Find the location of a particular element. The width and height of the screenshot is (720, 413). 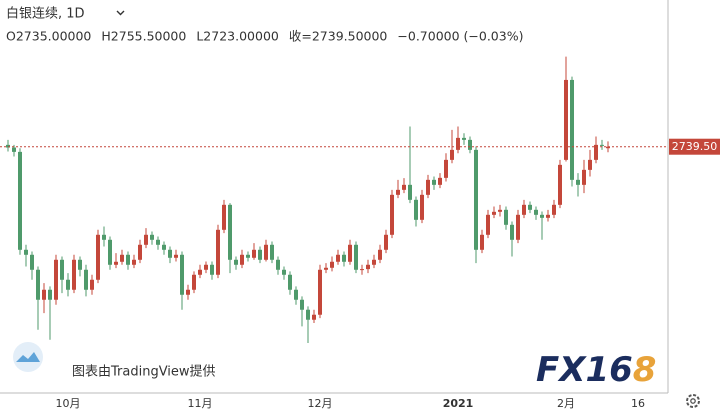

legend-item: H2755.50000 is located at coordinates (143, 36).